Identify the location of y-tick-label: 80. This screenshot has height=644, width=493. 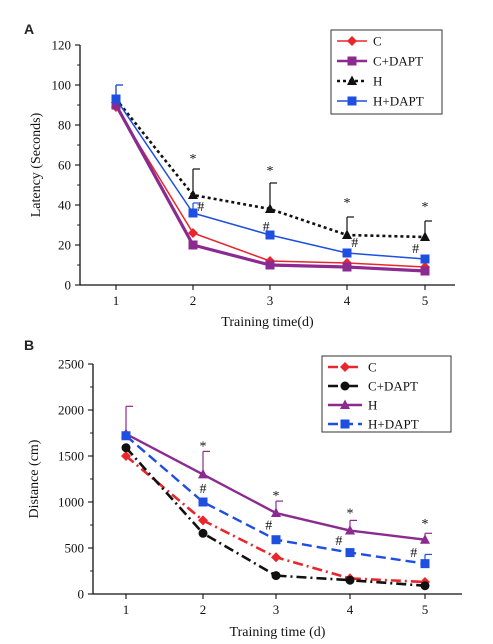
(64, 125).